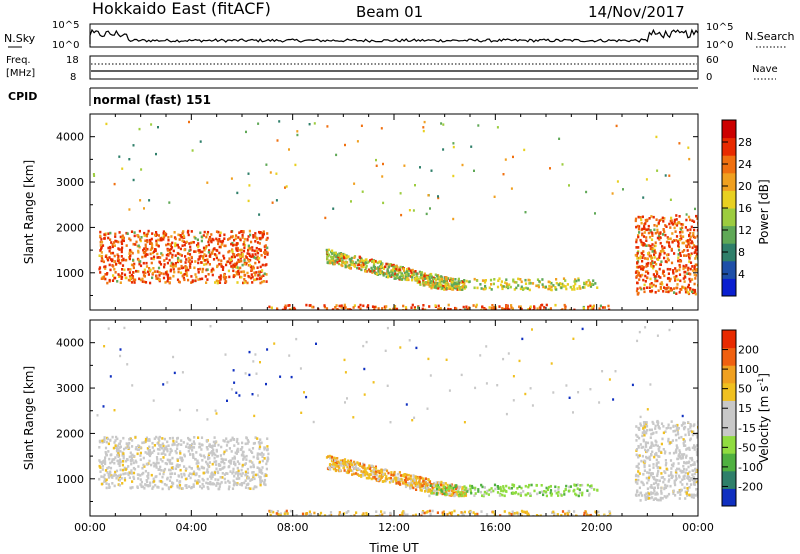  I want to click on nsky-label: N.Sky, so click(20, 38).